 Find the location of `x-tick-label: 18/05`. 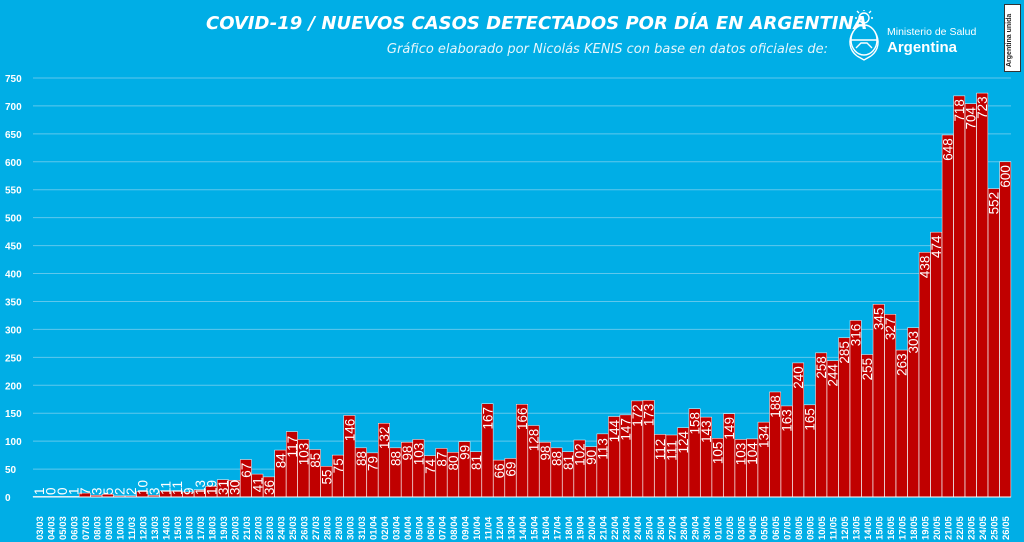

x-tick-label: 18/05 is located at coordinates (914, 528).